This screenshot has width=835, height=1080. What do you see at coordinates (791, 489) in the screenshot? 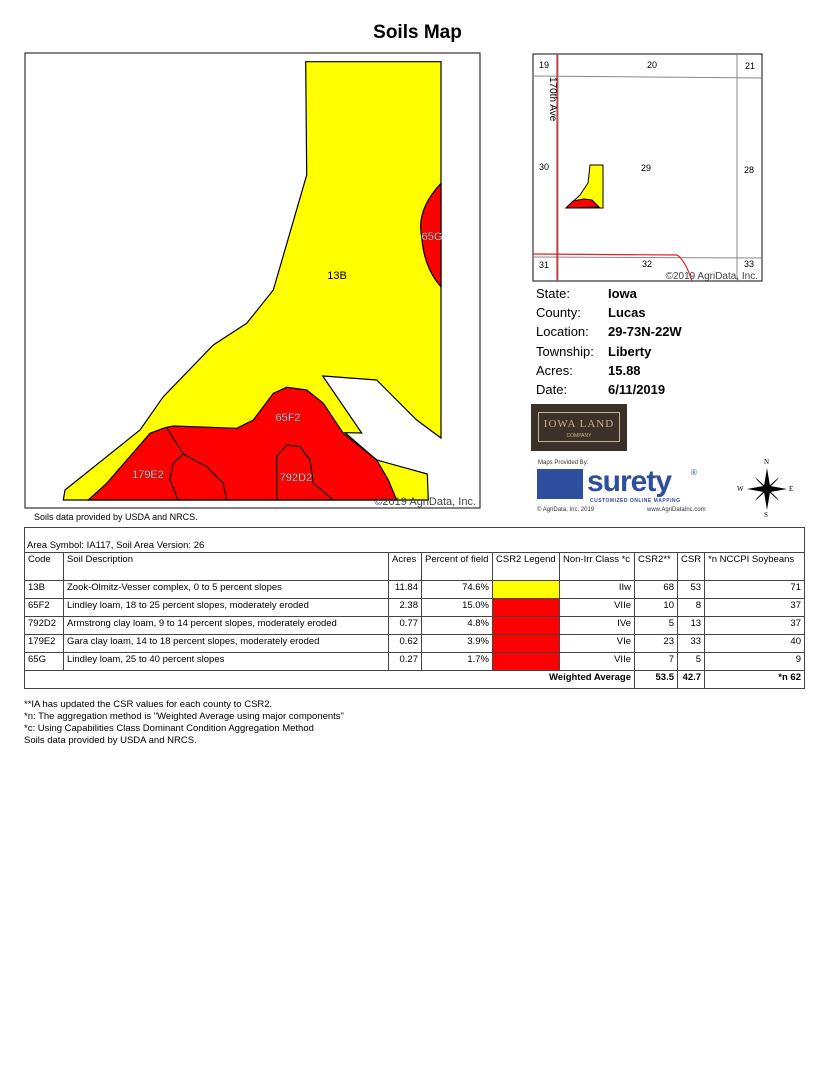
I see `compass-e: E` at bounding box center [791, 489].